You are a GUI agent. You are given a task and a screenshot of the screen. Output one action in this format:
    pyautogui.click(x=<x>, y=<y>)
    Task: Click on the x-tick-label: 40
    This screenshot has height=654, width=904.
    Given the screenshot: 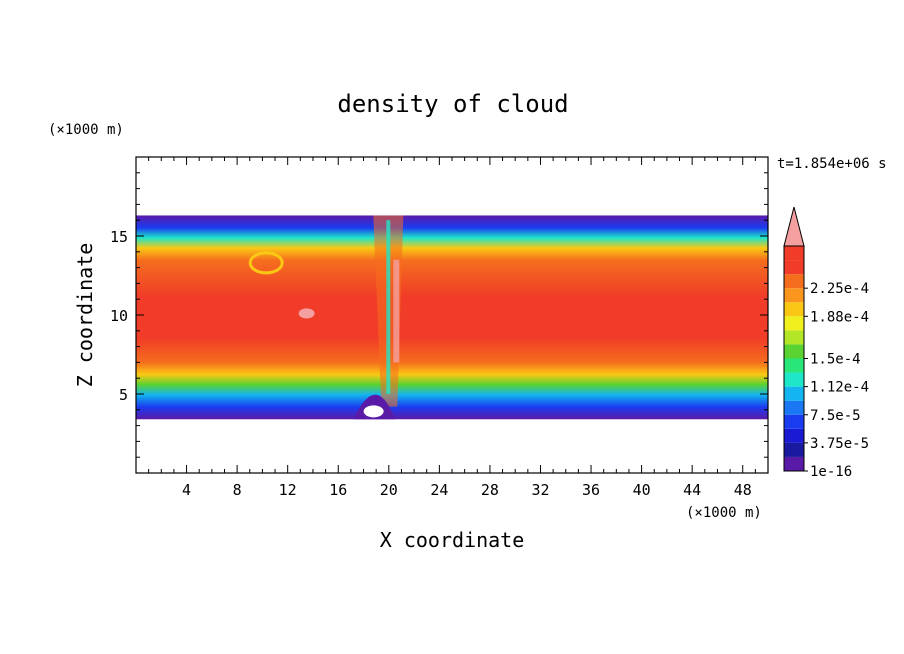 What is the action you would take?
    pyautogui.click(x=642, y=490)
    